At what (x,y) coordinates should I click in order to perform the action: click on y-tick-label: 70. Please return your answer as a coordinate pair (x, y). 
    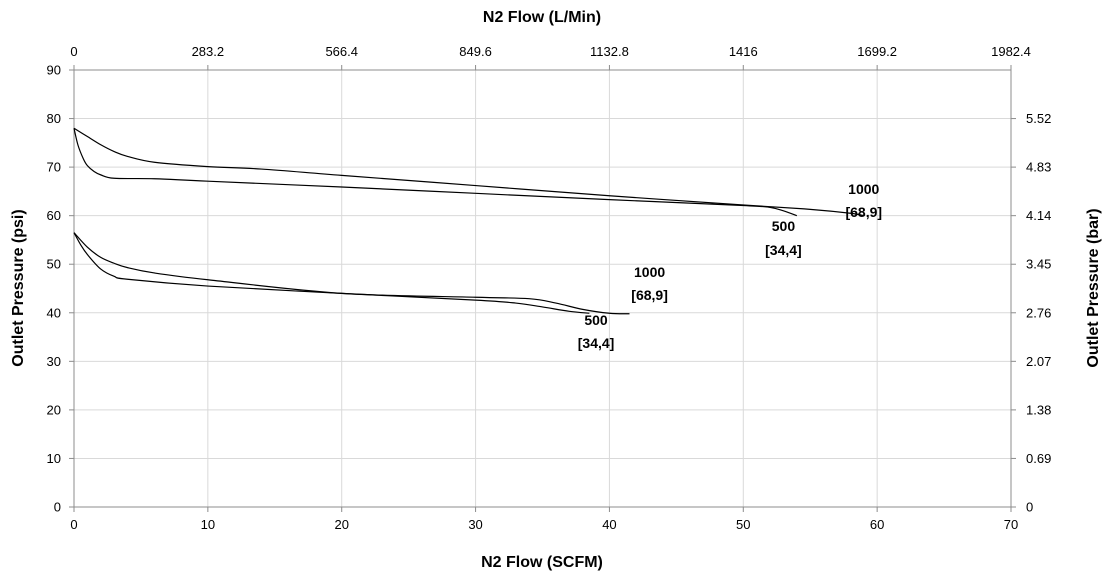
    Looking at the image, I should click on (54, 167).